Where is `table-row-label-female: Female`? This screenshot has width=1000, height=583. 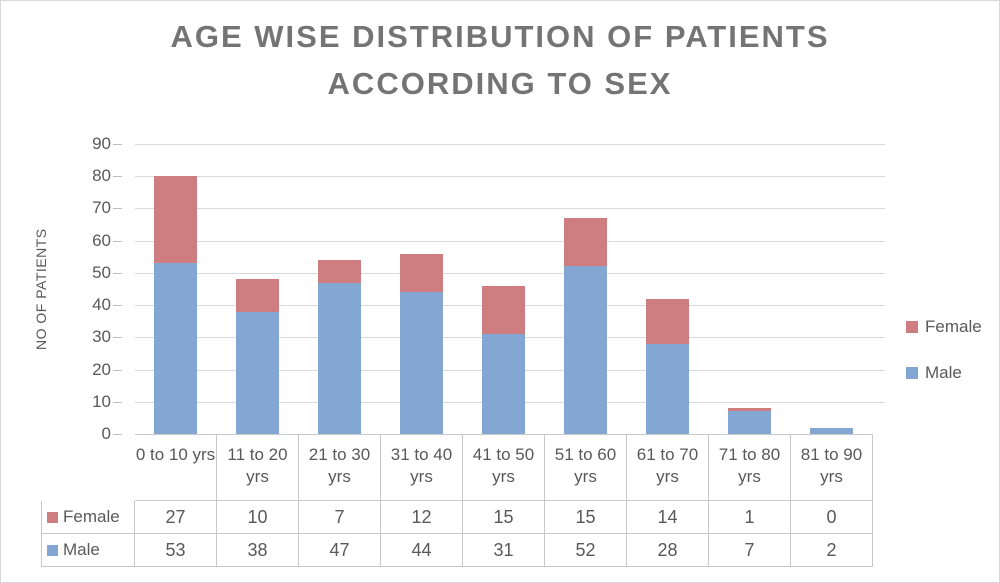 table-row-label-female: Female is located at coordinates (91, 516).